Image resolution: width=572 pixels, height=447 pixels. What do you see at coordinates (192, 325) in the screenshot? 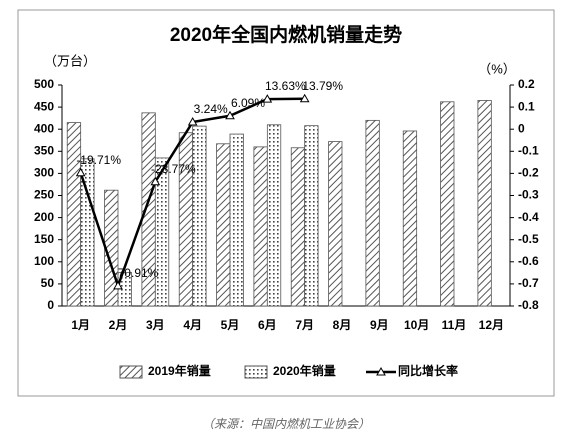
I see `x-tick-label: 4月` at bounding box center [192, 325].